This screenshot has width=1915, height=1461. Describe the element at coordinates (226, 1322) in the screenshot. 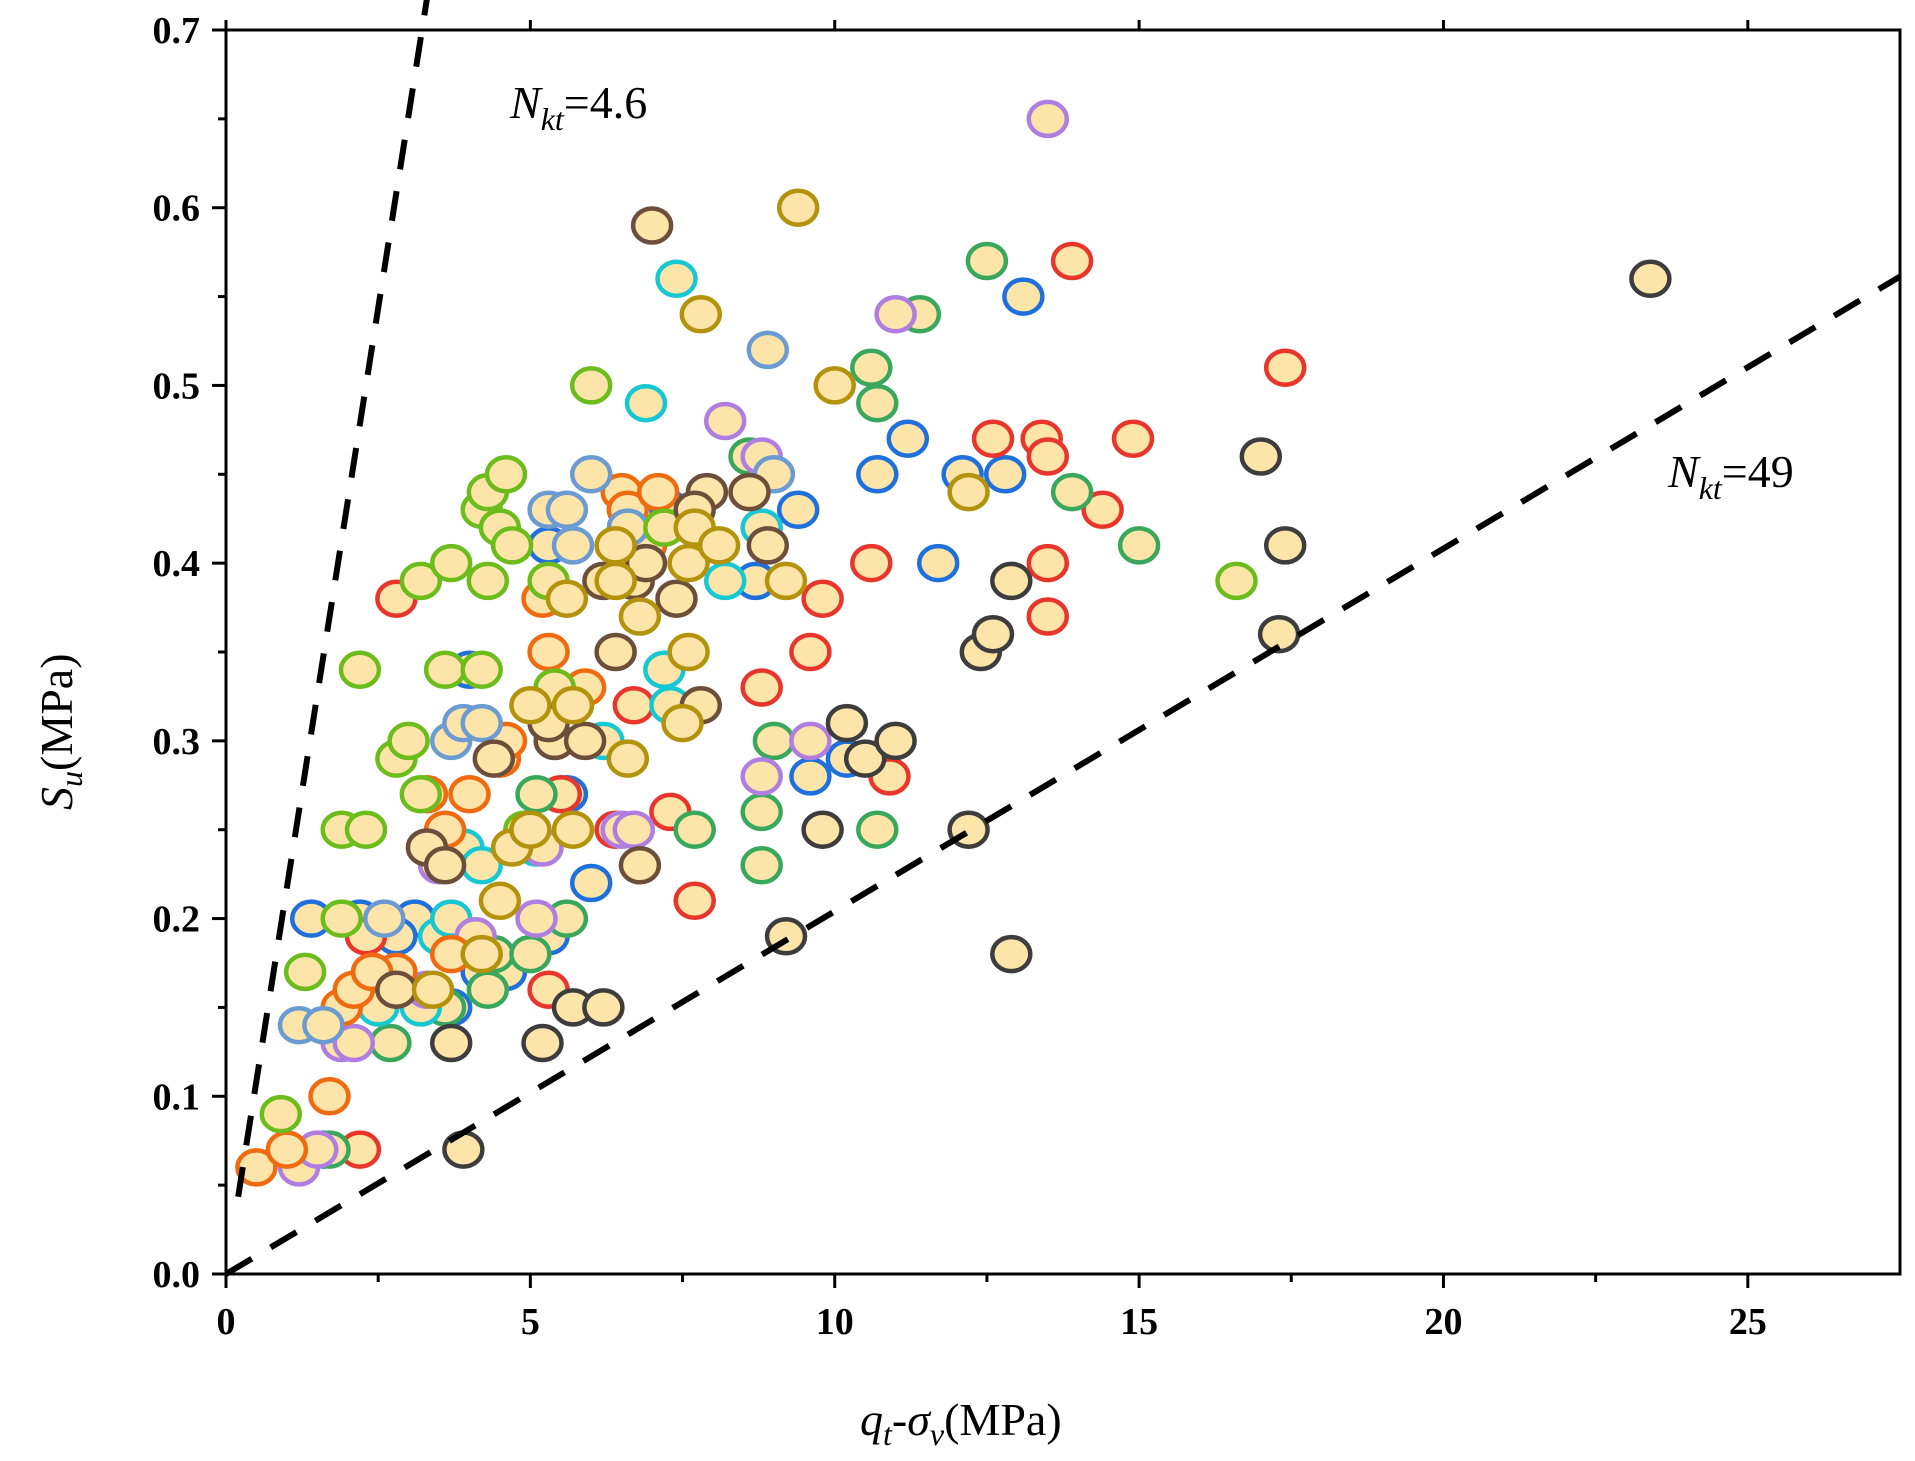

I see `x-tick-label-0: 0` at that location.